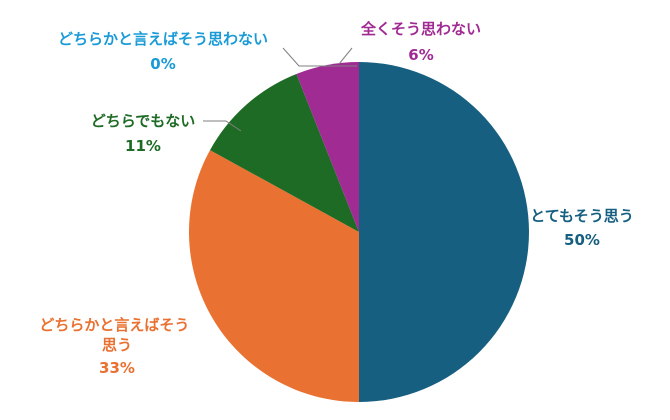 The image size is (670, 420). Describe the element at coordinates (345, 56) in the screenshot. I see `leader-line-mattaku` at that location.